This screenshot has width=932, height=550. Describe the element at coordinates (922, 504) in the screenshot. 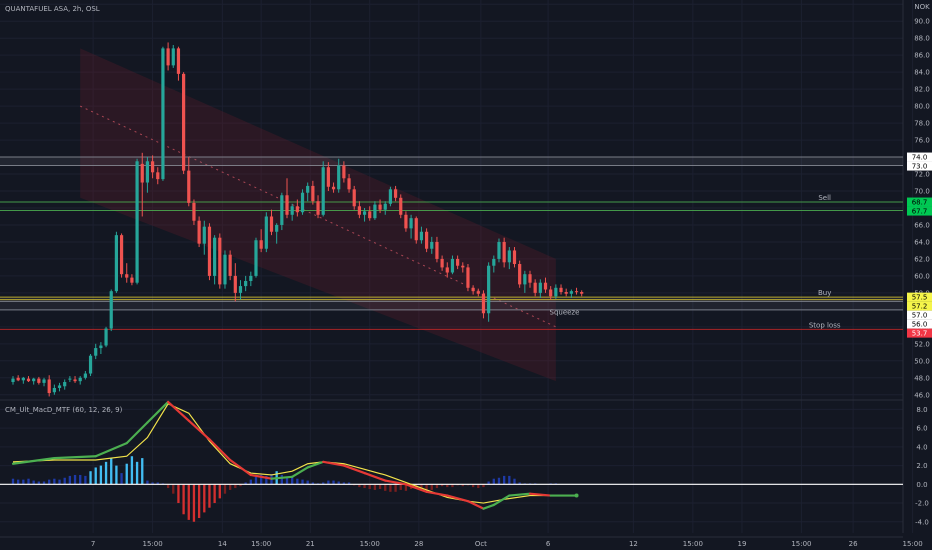

I see `macd-tick-label: -2.0` at that location.